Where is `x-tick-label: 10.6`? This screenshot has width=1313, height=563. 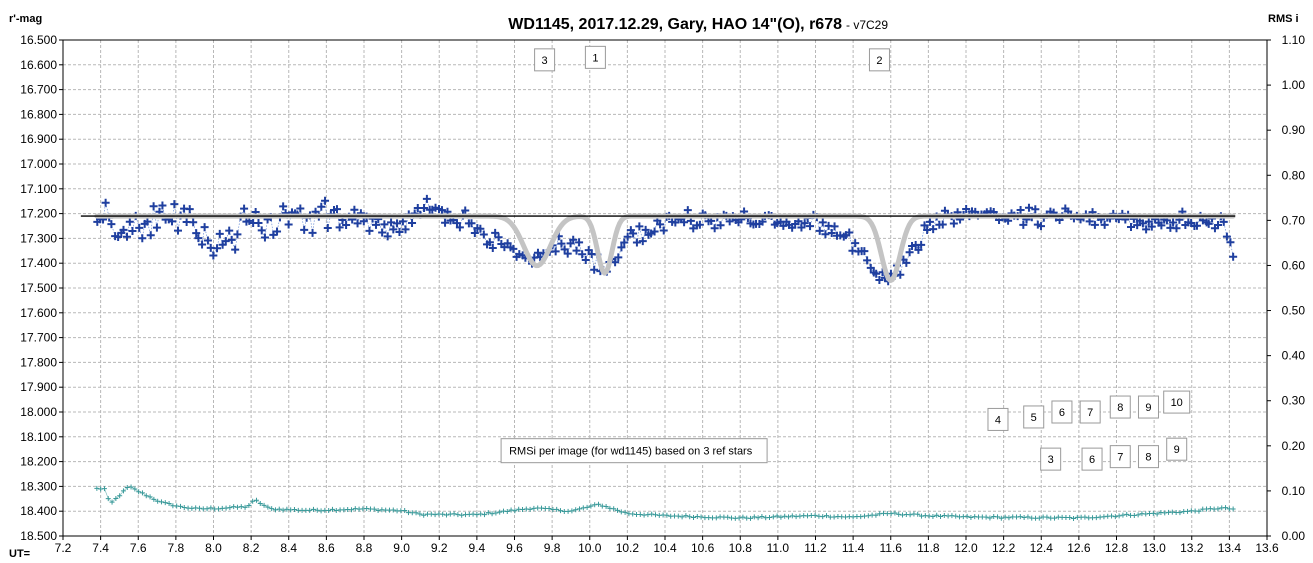 x-tick-label: 10.6 is located at coordinates (703, 548).